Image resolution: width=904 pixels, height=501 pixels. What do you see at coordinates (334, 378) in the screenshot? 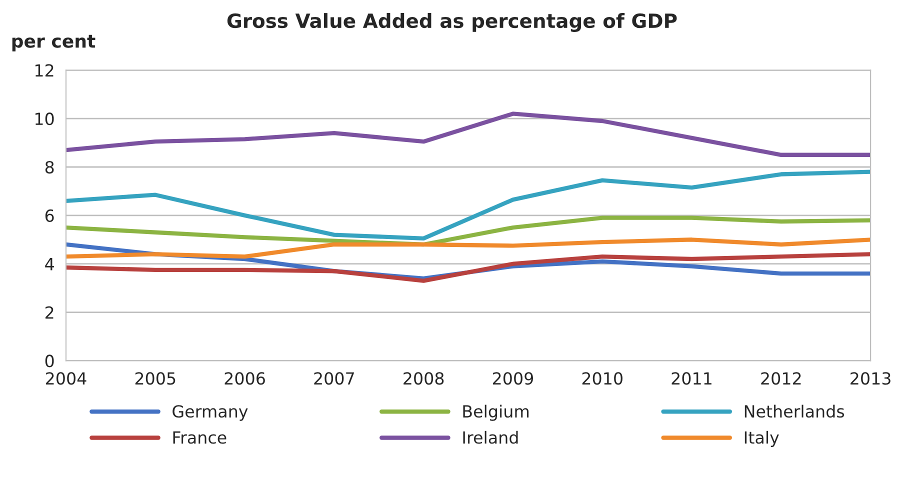
I see `x-tick-label: 2007` at bounding box center [334, 378].